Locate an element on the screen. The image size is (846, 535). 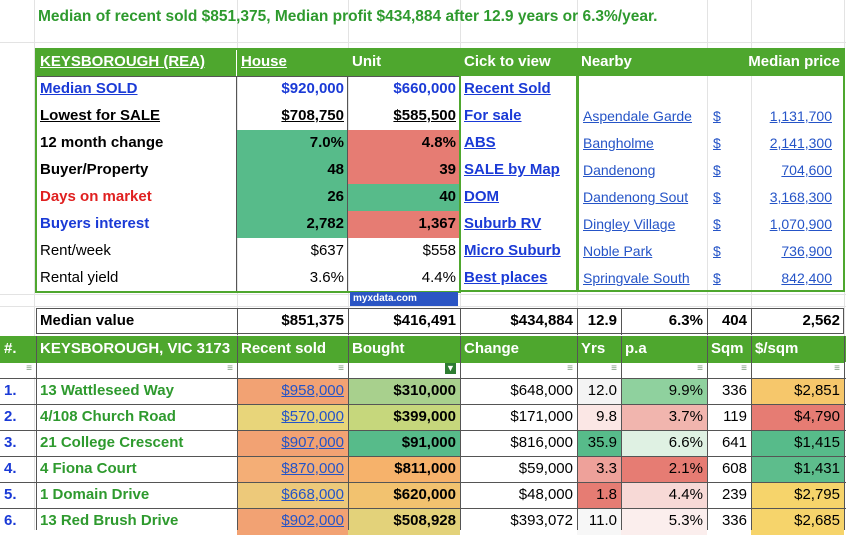
stat-label: Rental yield is located at coordinates (79, 277).